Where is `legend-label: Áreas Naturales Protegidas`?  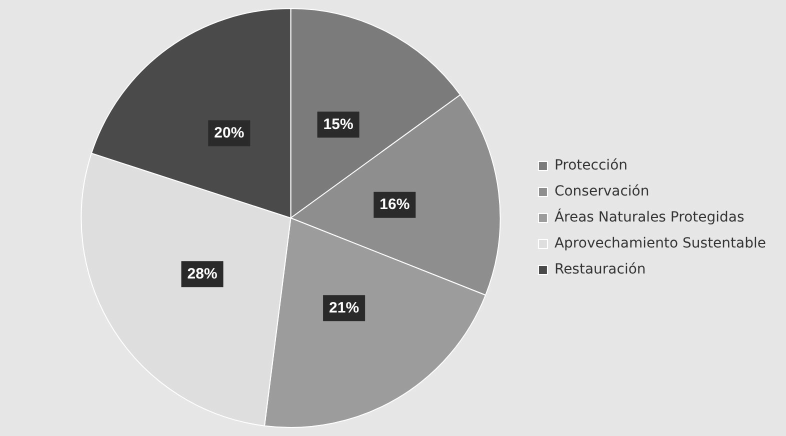 legend-label: Áreas Naturales Protegidas is located at coordinates (649, 217).